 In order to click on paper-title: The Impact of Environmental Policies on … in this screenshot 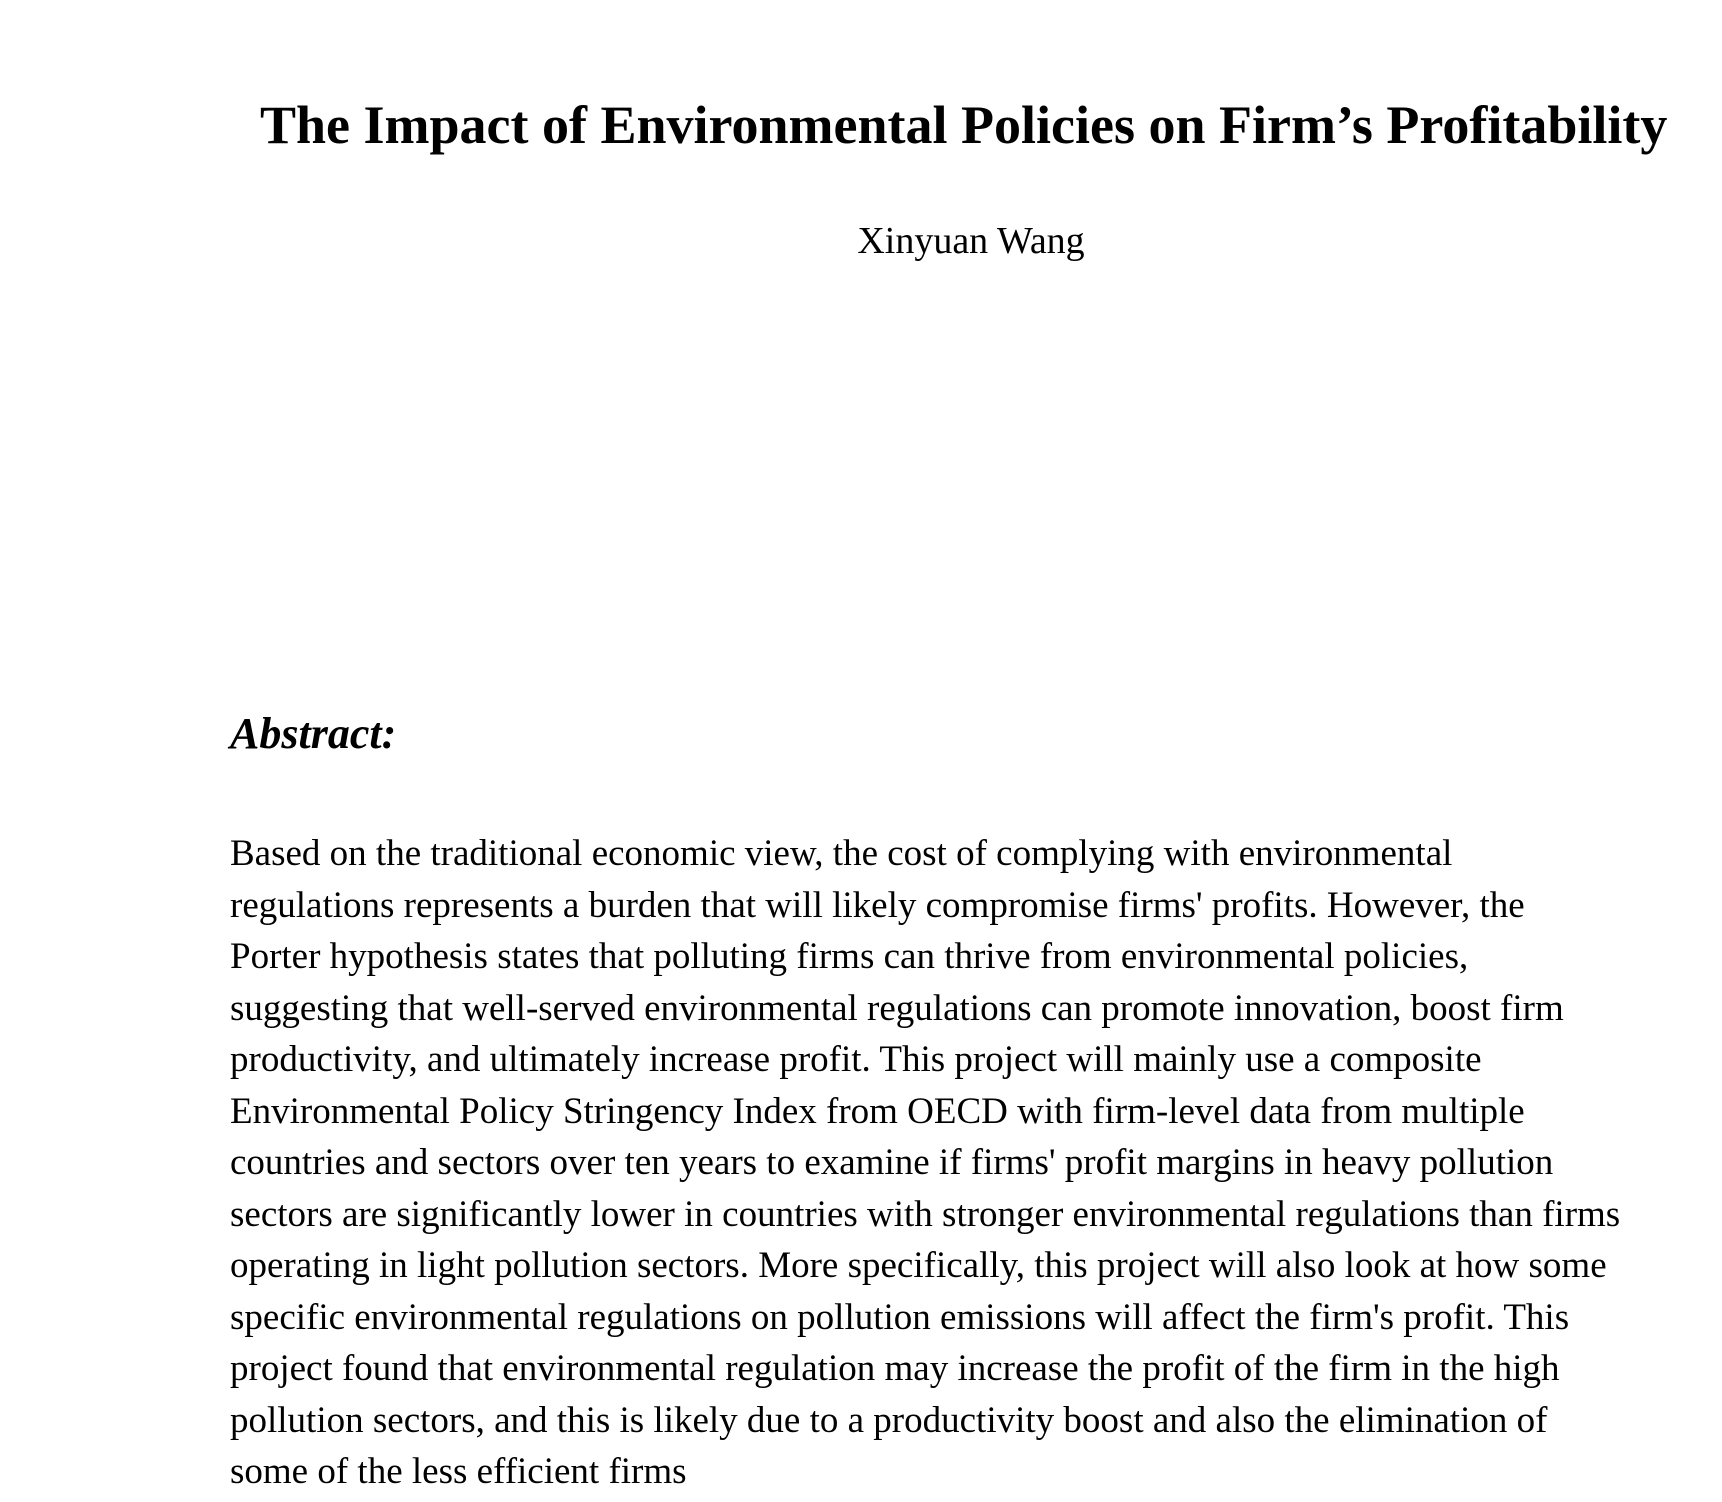, I will do `click(964, 125)`.